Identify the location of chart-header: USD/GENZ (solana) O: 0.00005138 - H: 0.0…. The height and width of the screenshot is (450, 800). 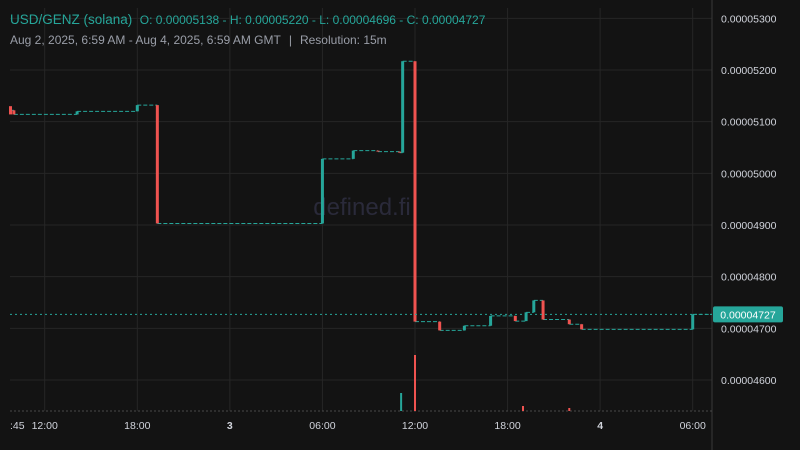
(247, 19).